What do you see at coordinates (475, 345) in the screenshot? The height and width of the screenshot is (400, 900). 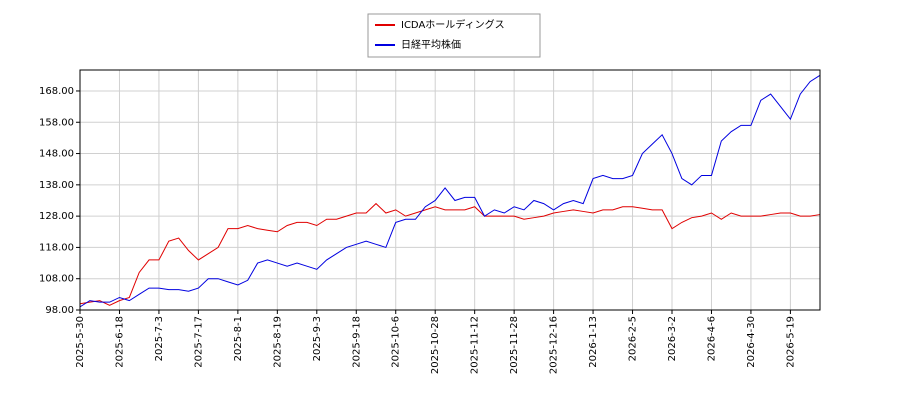 I see `x-tick-label: 2025-11-12` at bounding box center [475, 345].